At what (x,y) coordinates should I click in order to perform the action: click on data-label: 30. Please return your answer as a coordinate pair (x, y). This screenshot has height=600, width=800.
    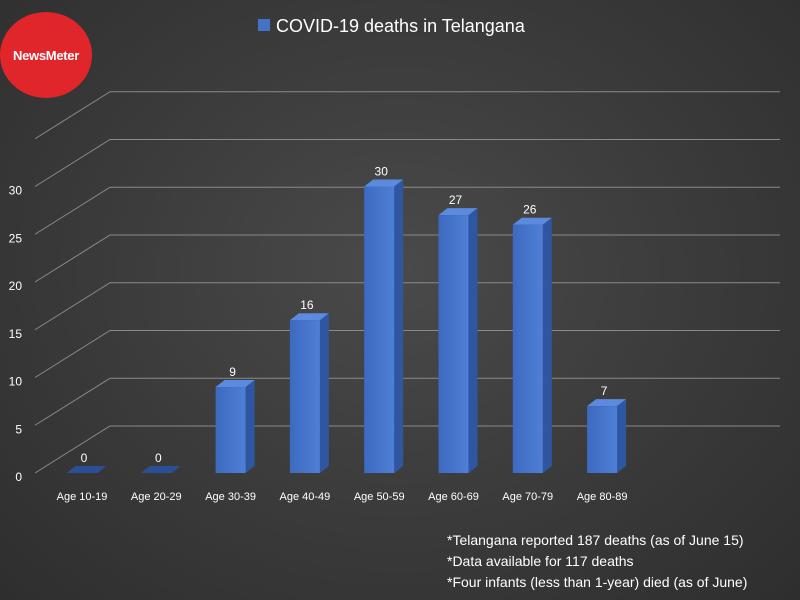
    Looking at the image, I should click on (382, 172).